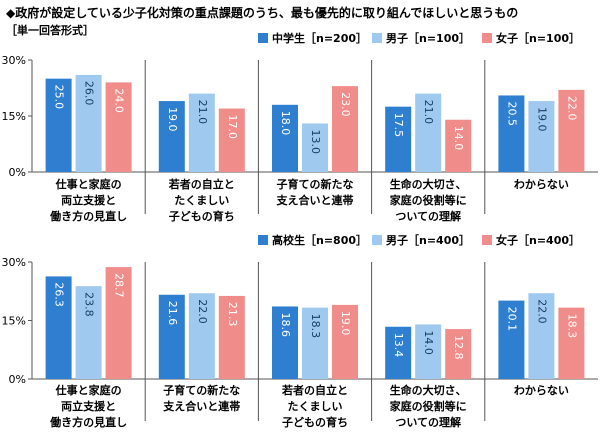 The image size is (600, 440). I want to click on bar-value-label: 18.6, so click(285, 324).